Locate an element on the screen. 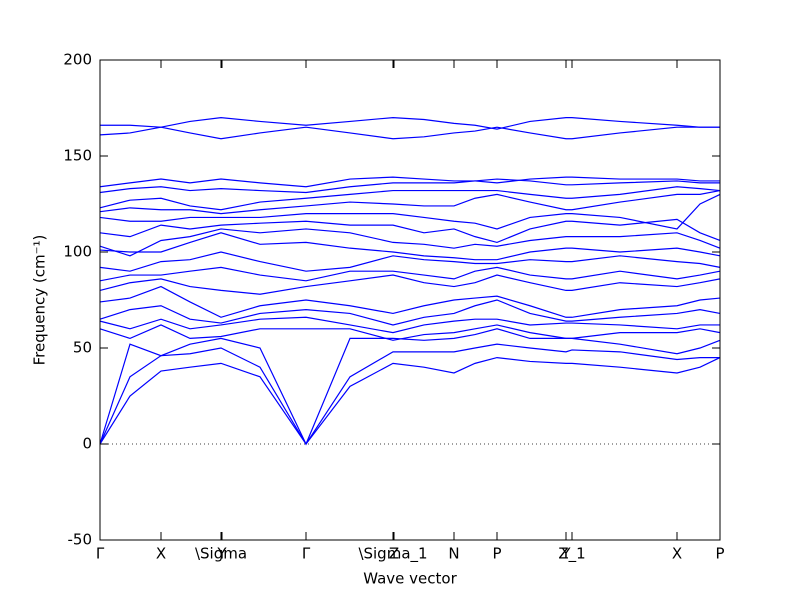  y-axis-label: Frequency (cm⁻¹) is located at coordinates (40, 300).